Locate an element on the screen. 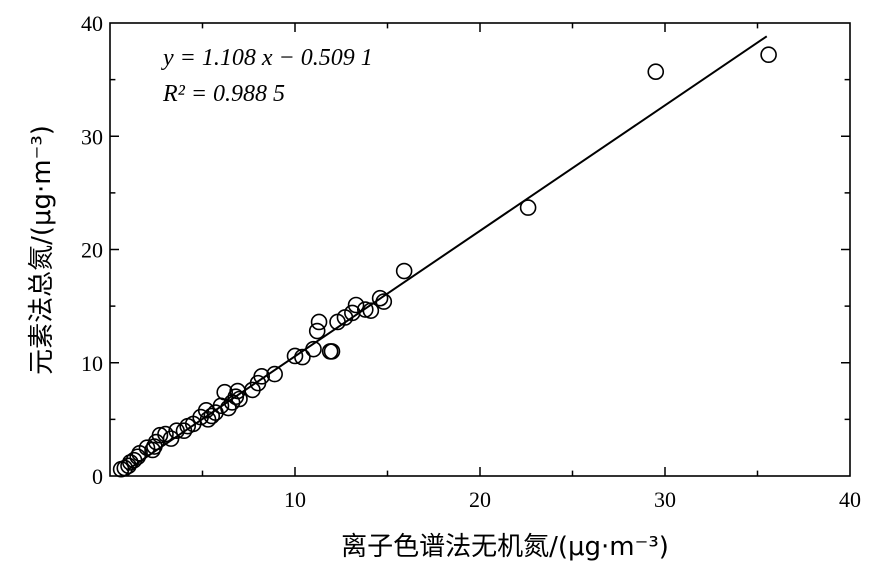 This screenshot has height=569, width=875. x-tick-label: 10 is located at coordinates (295, 499).